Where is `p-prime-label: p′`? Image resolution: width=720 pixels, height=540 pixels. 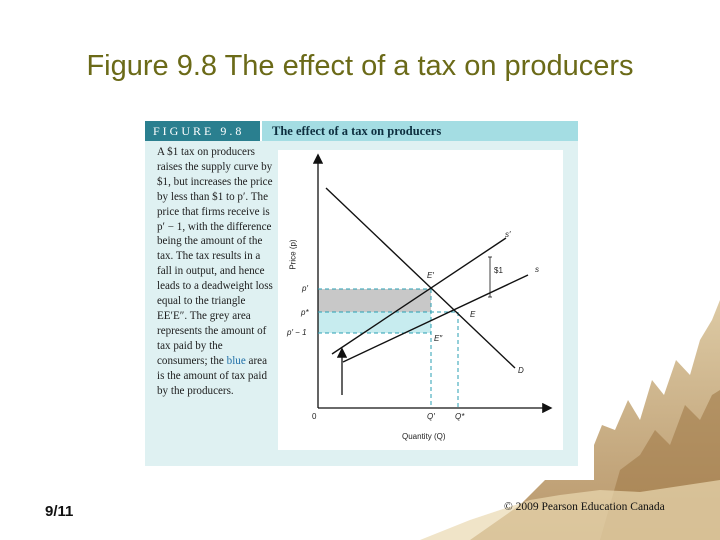
p-prime-label: p′ is located at coordinates (305, 288).